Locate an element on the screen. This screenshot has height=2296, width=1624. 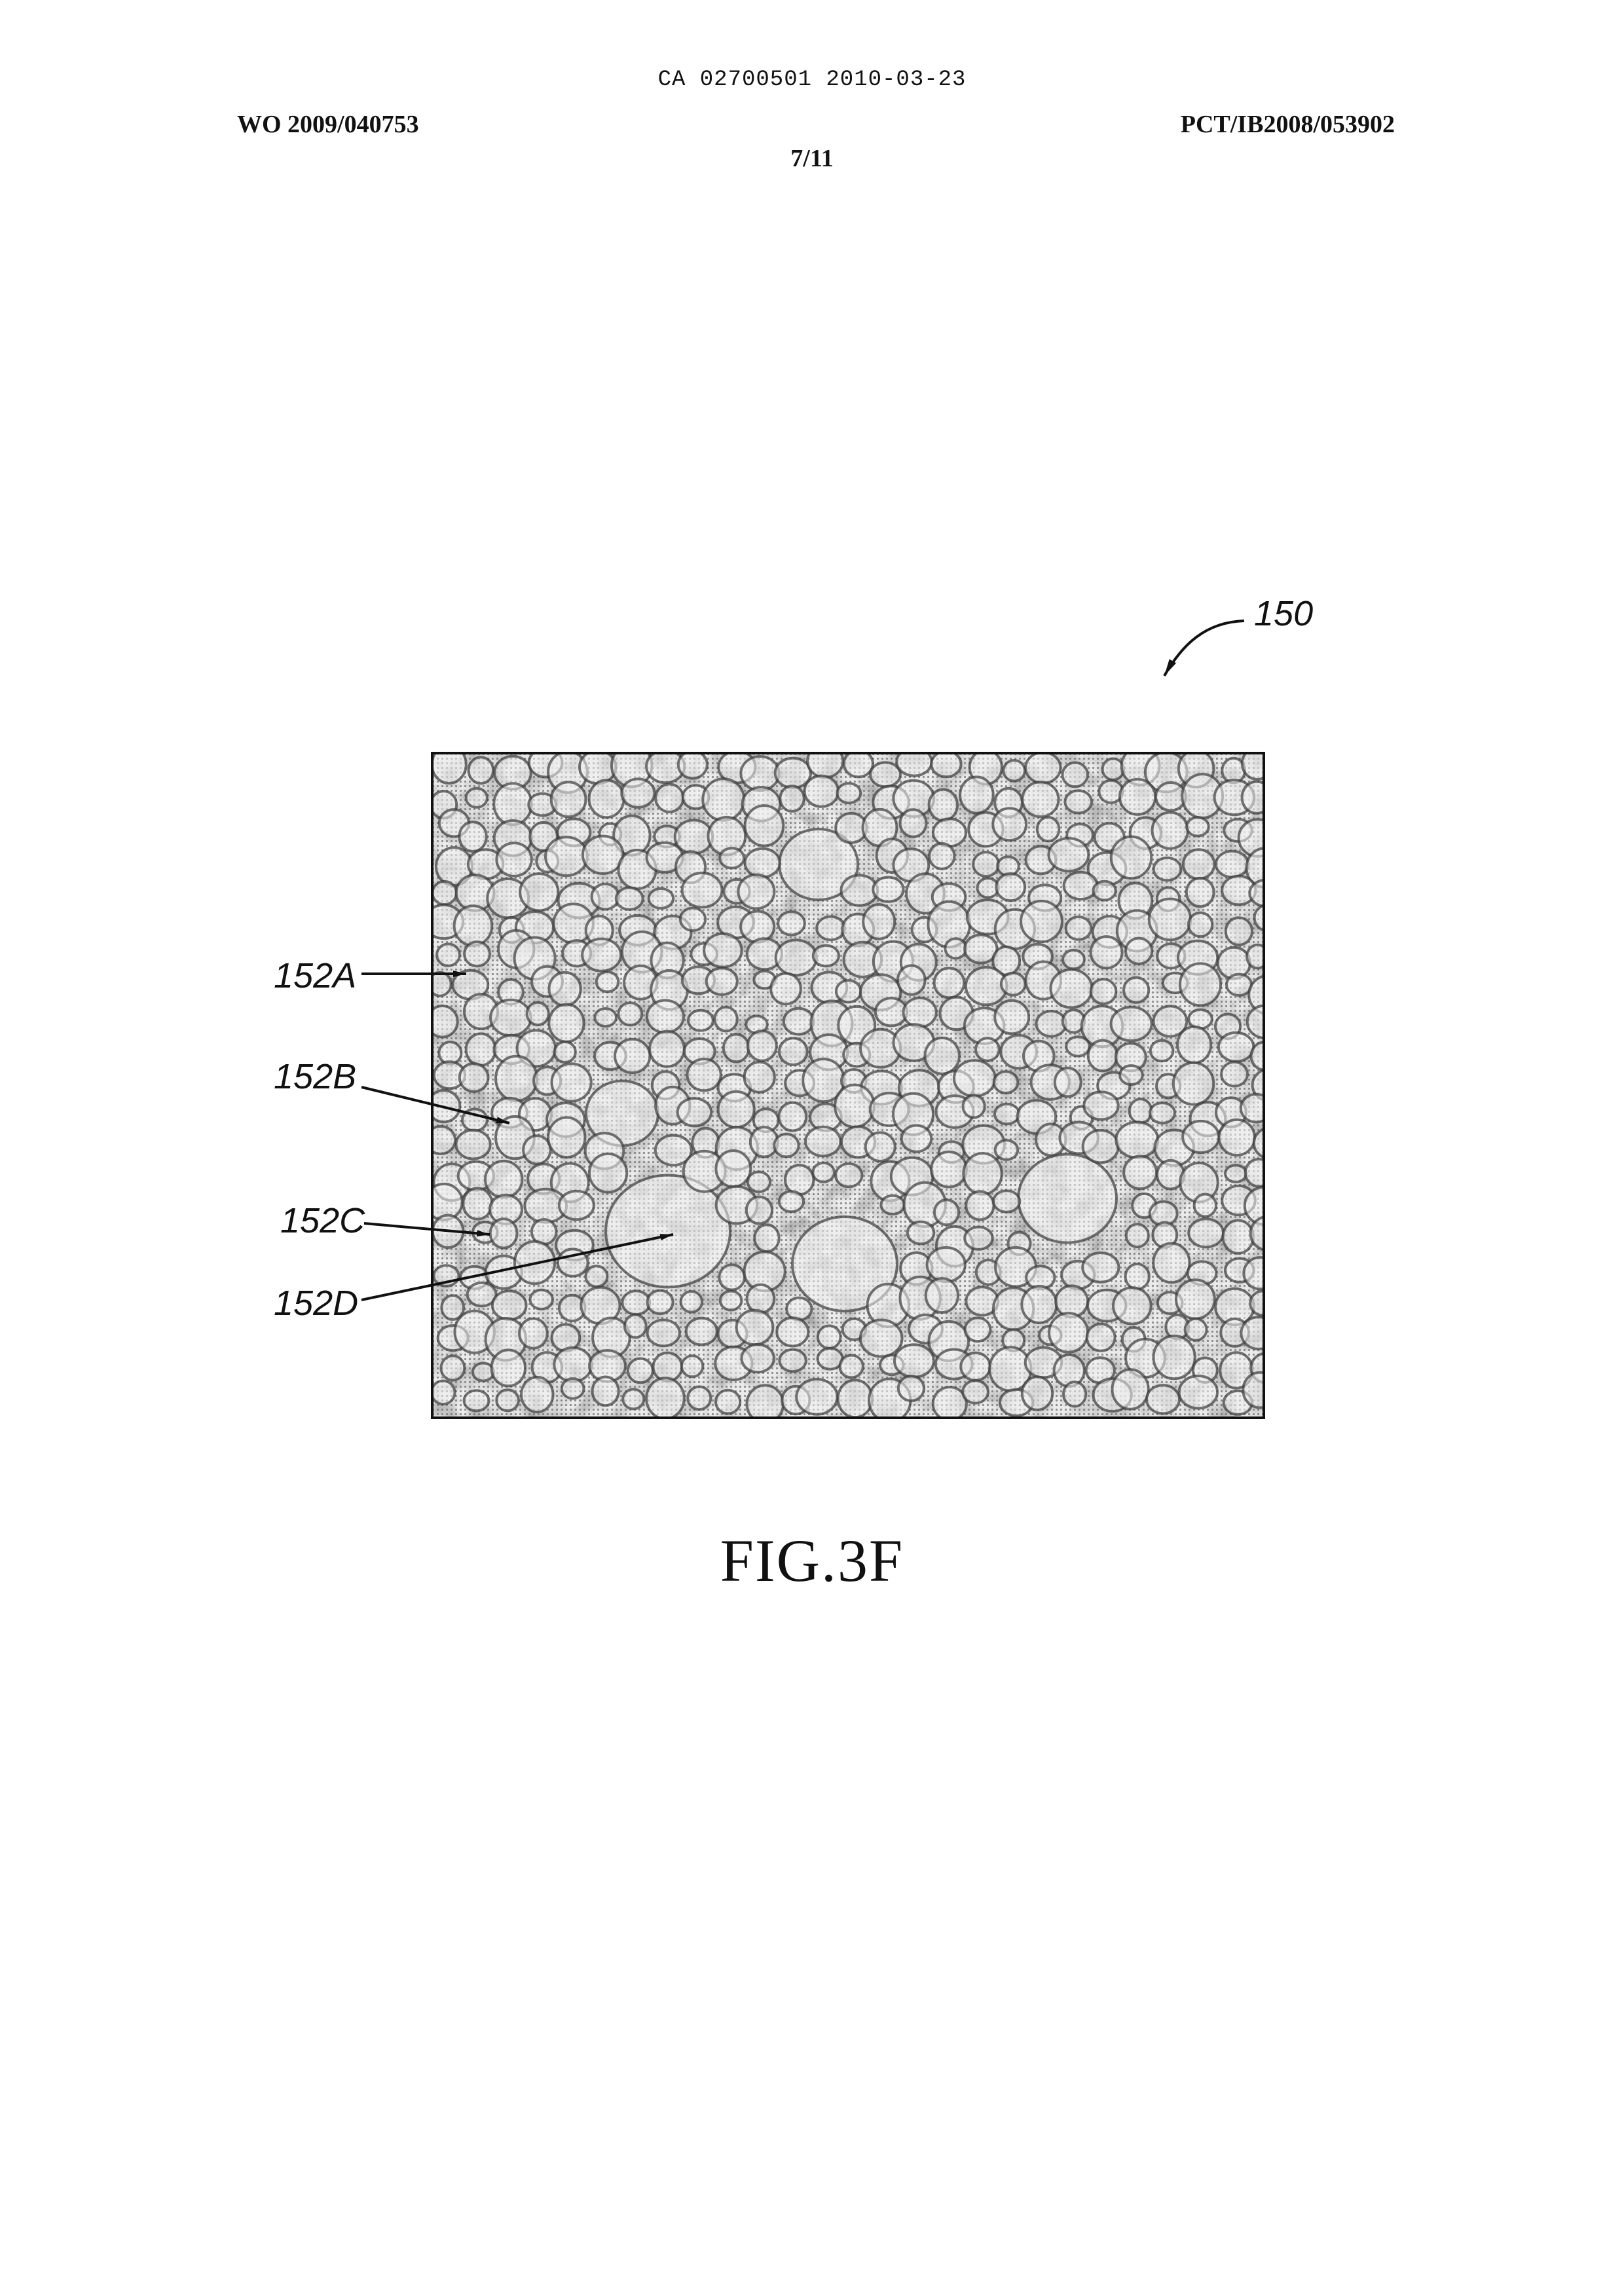
ref-150-leader is located at coordinates (1204, 649).